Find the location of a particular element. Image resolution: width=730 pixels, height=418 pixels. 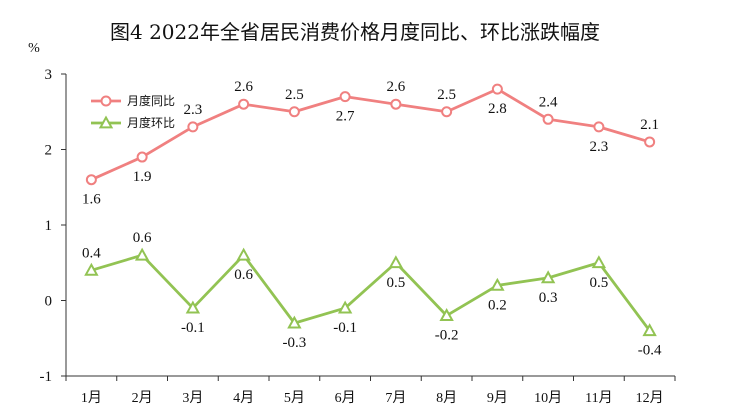

data-label-yoy: 2.4 is located at coordinates (548, 102).